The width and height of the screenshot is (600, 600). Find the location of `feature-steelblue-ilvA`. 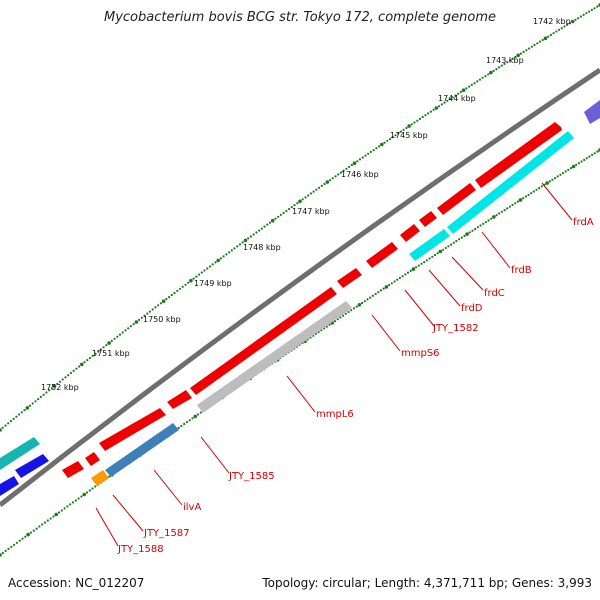

feature-steelblue-ilvA is located at coordinates (142, 450).